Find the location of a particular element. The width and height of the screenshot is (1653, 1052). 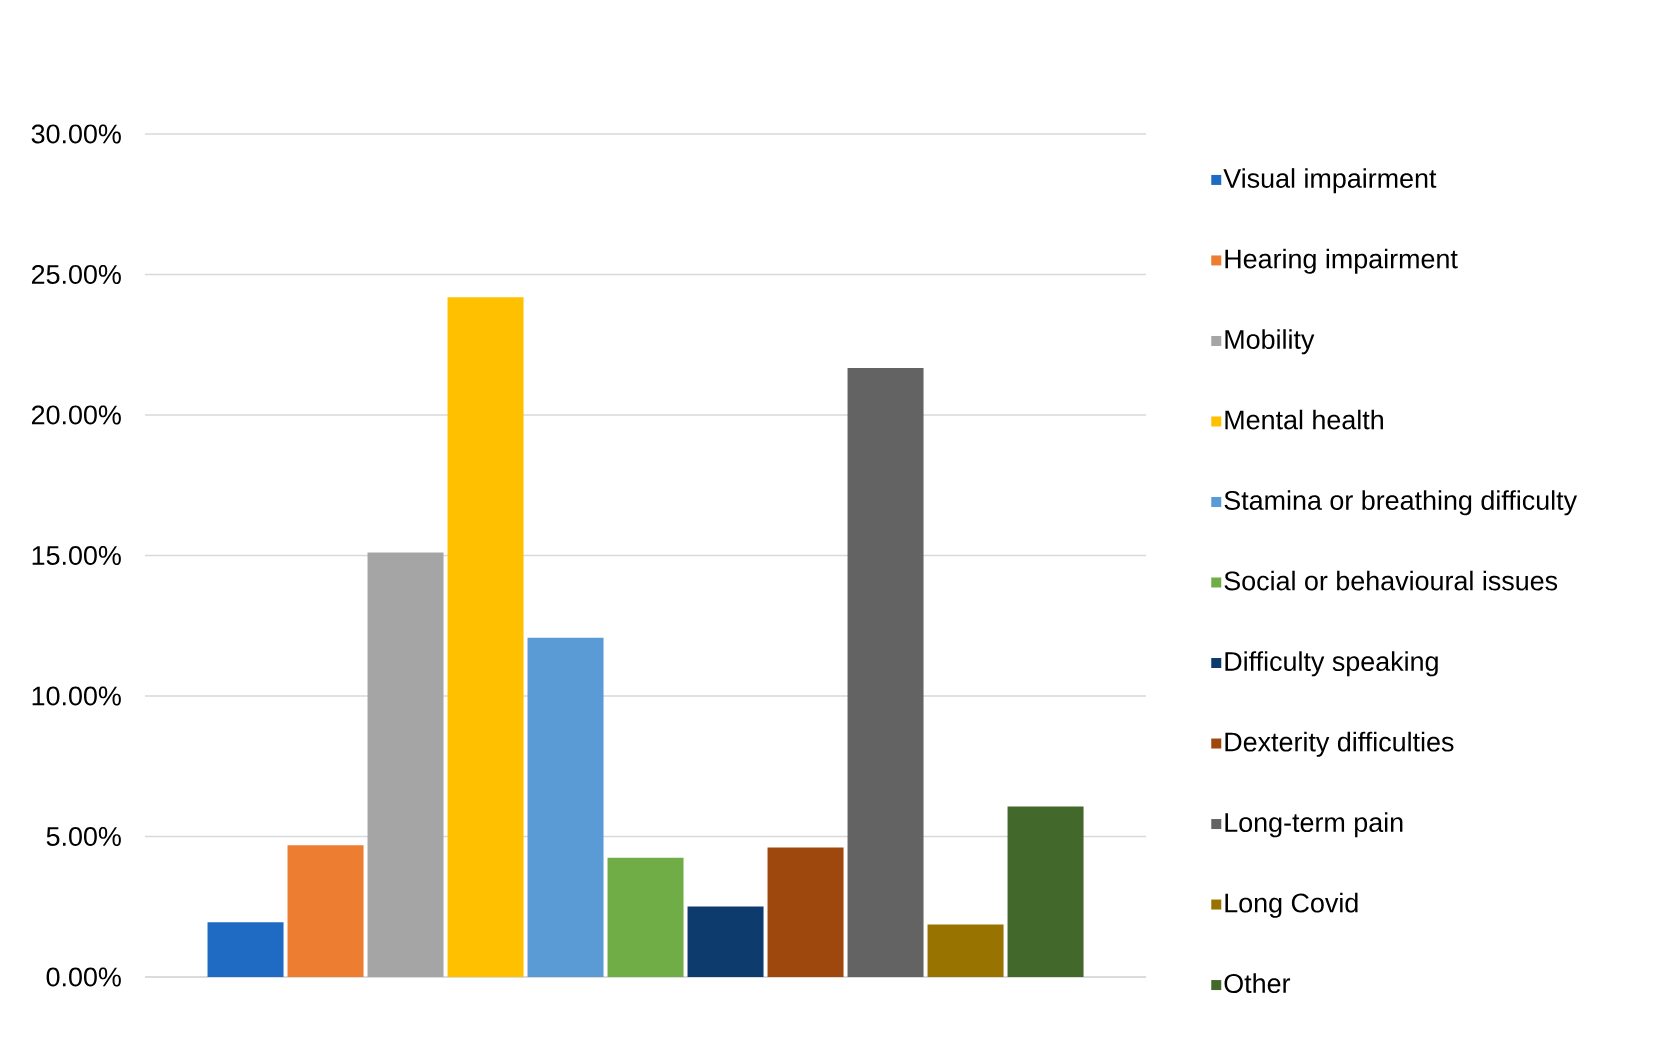

legend-label: Mental health is located at coordinates (1304, 419).